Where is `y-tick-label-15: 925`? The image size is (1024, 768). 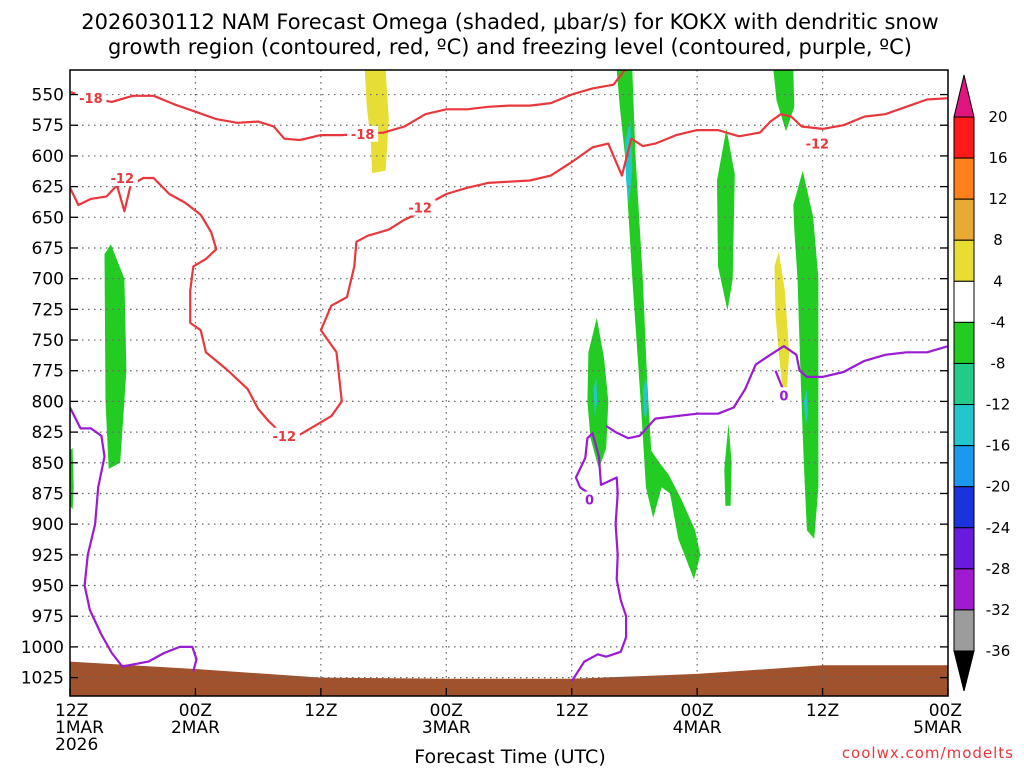 y-tick-label-15: 925 is located at coordinates (48, 556).